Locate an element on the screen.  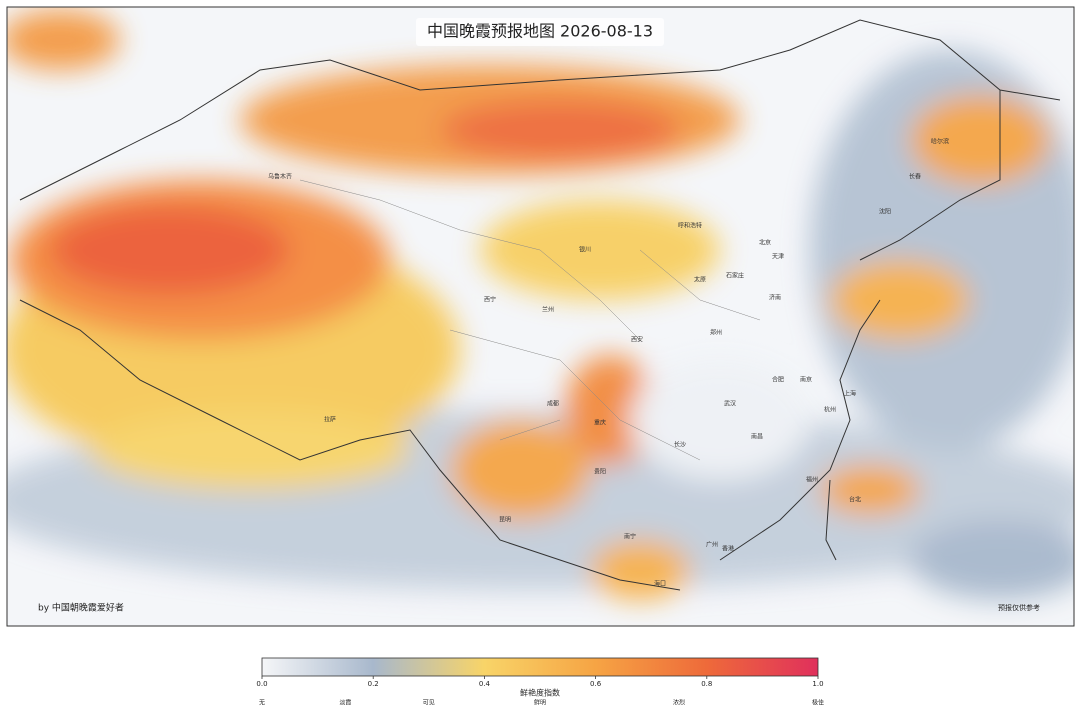
colorbar-tick-label: 0.8 is located at coordinates (706, 684).